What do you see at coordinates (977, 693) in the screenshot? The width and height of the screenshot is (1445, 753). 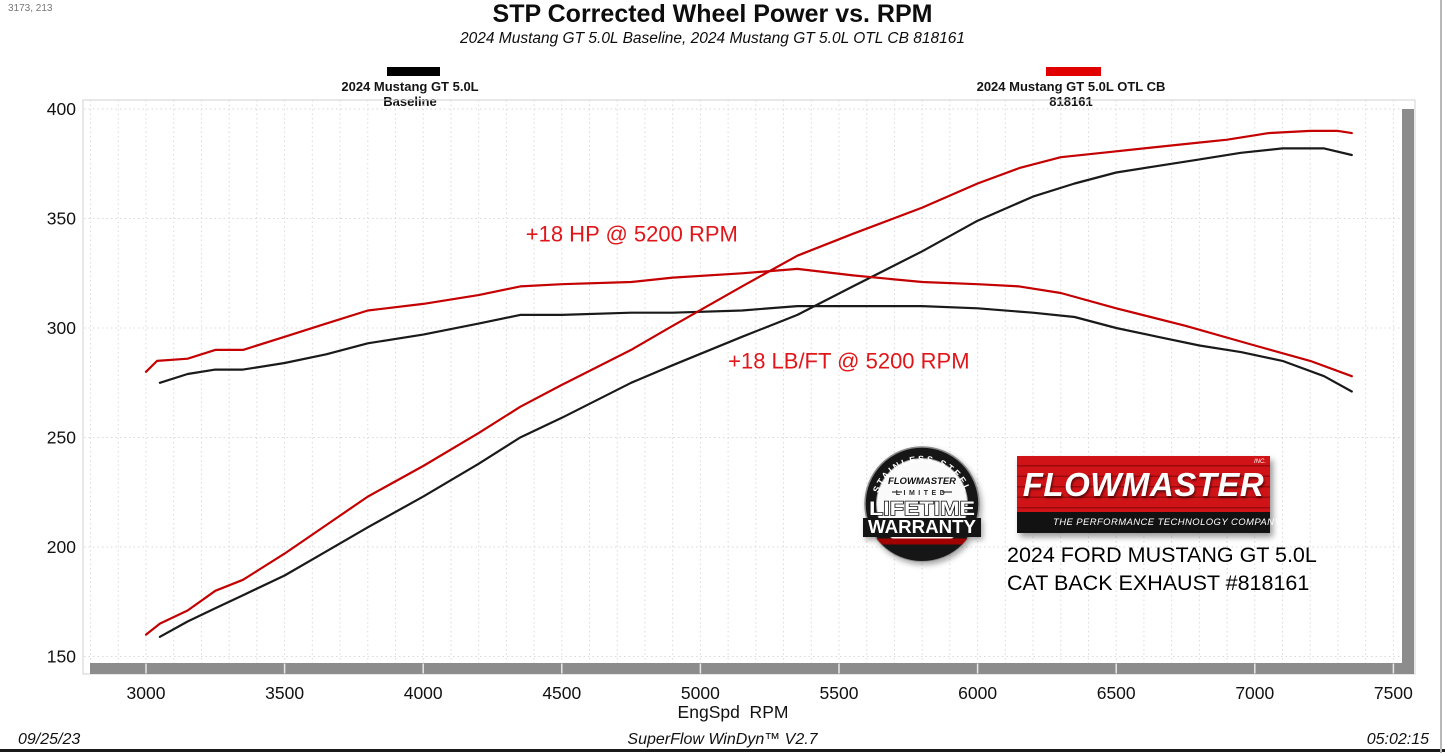 I see `x-tick-label: 6000` at bounding box center [977, 693].